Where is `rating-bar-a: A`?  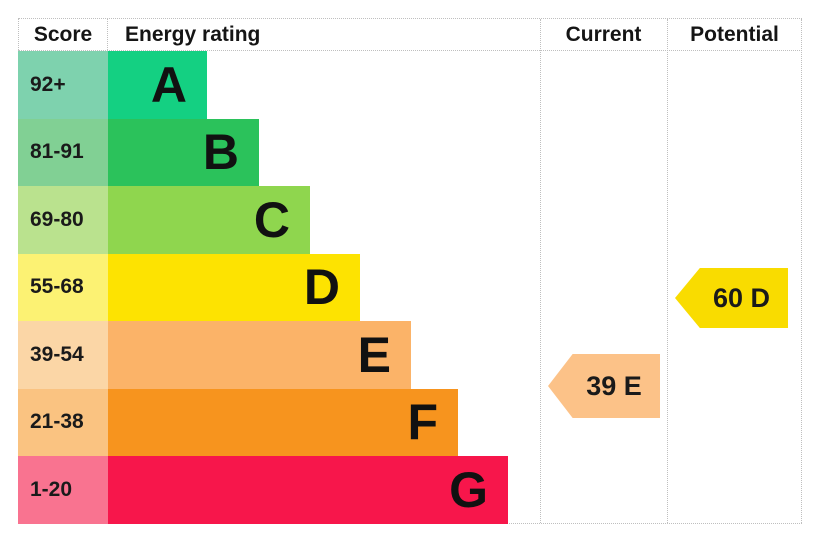 rating-bar-a: A is located at coordinates (157, 85).